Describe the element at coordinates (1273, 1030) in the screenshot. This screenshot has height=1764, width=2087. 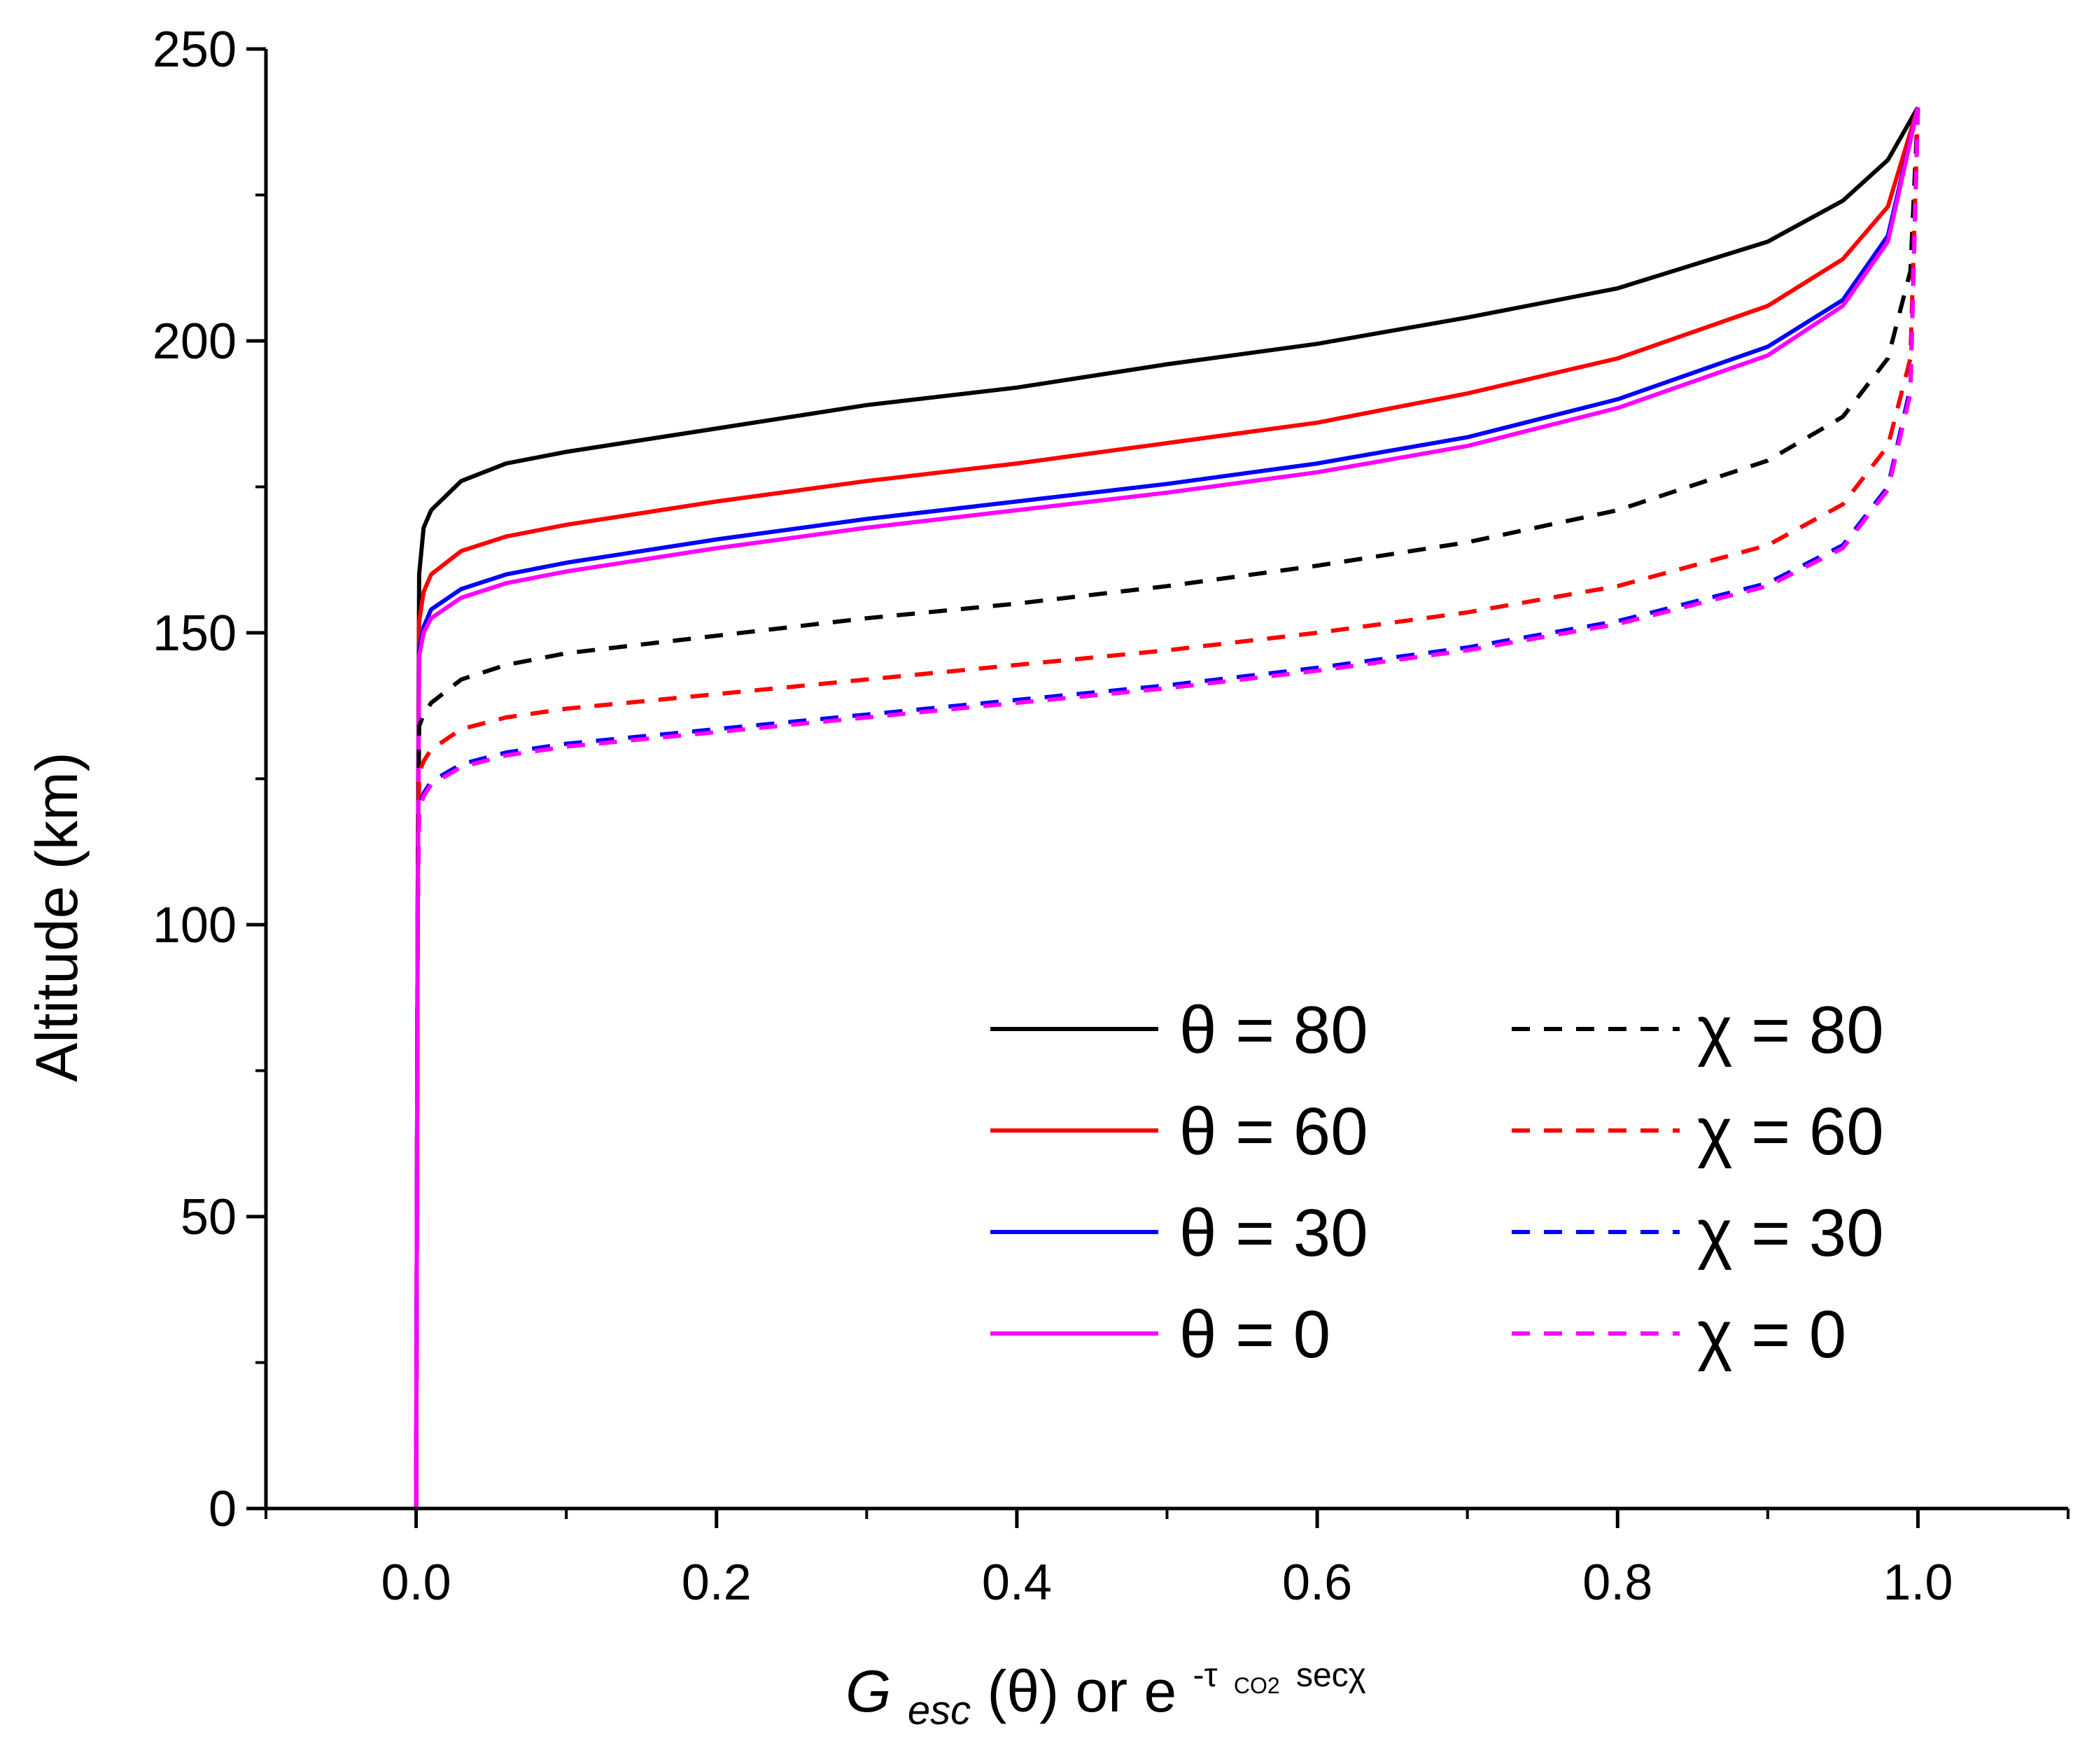
I see `legend-label-1: θ = 80` at that location.